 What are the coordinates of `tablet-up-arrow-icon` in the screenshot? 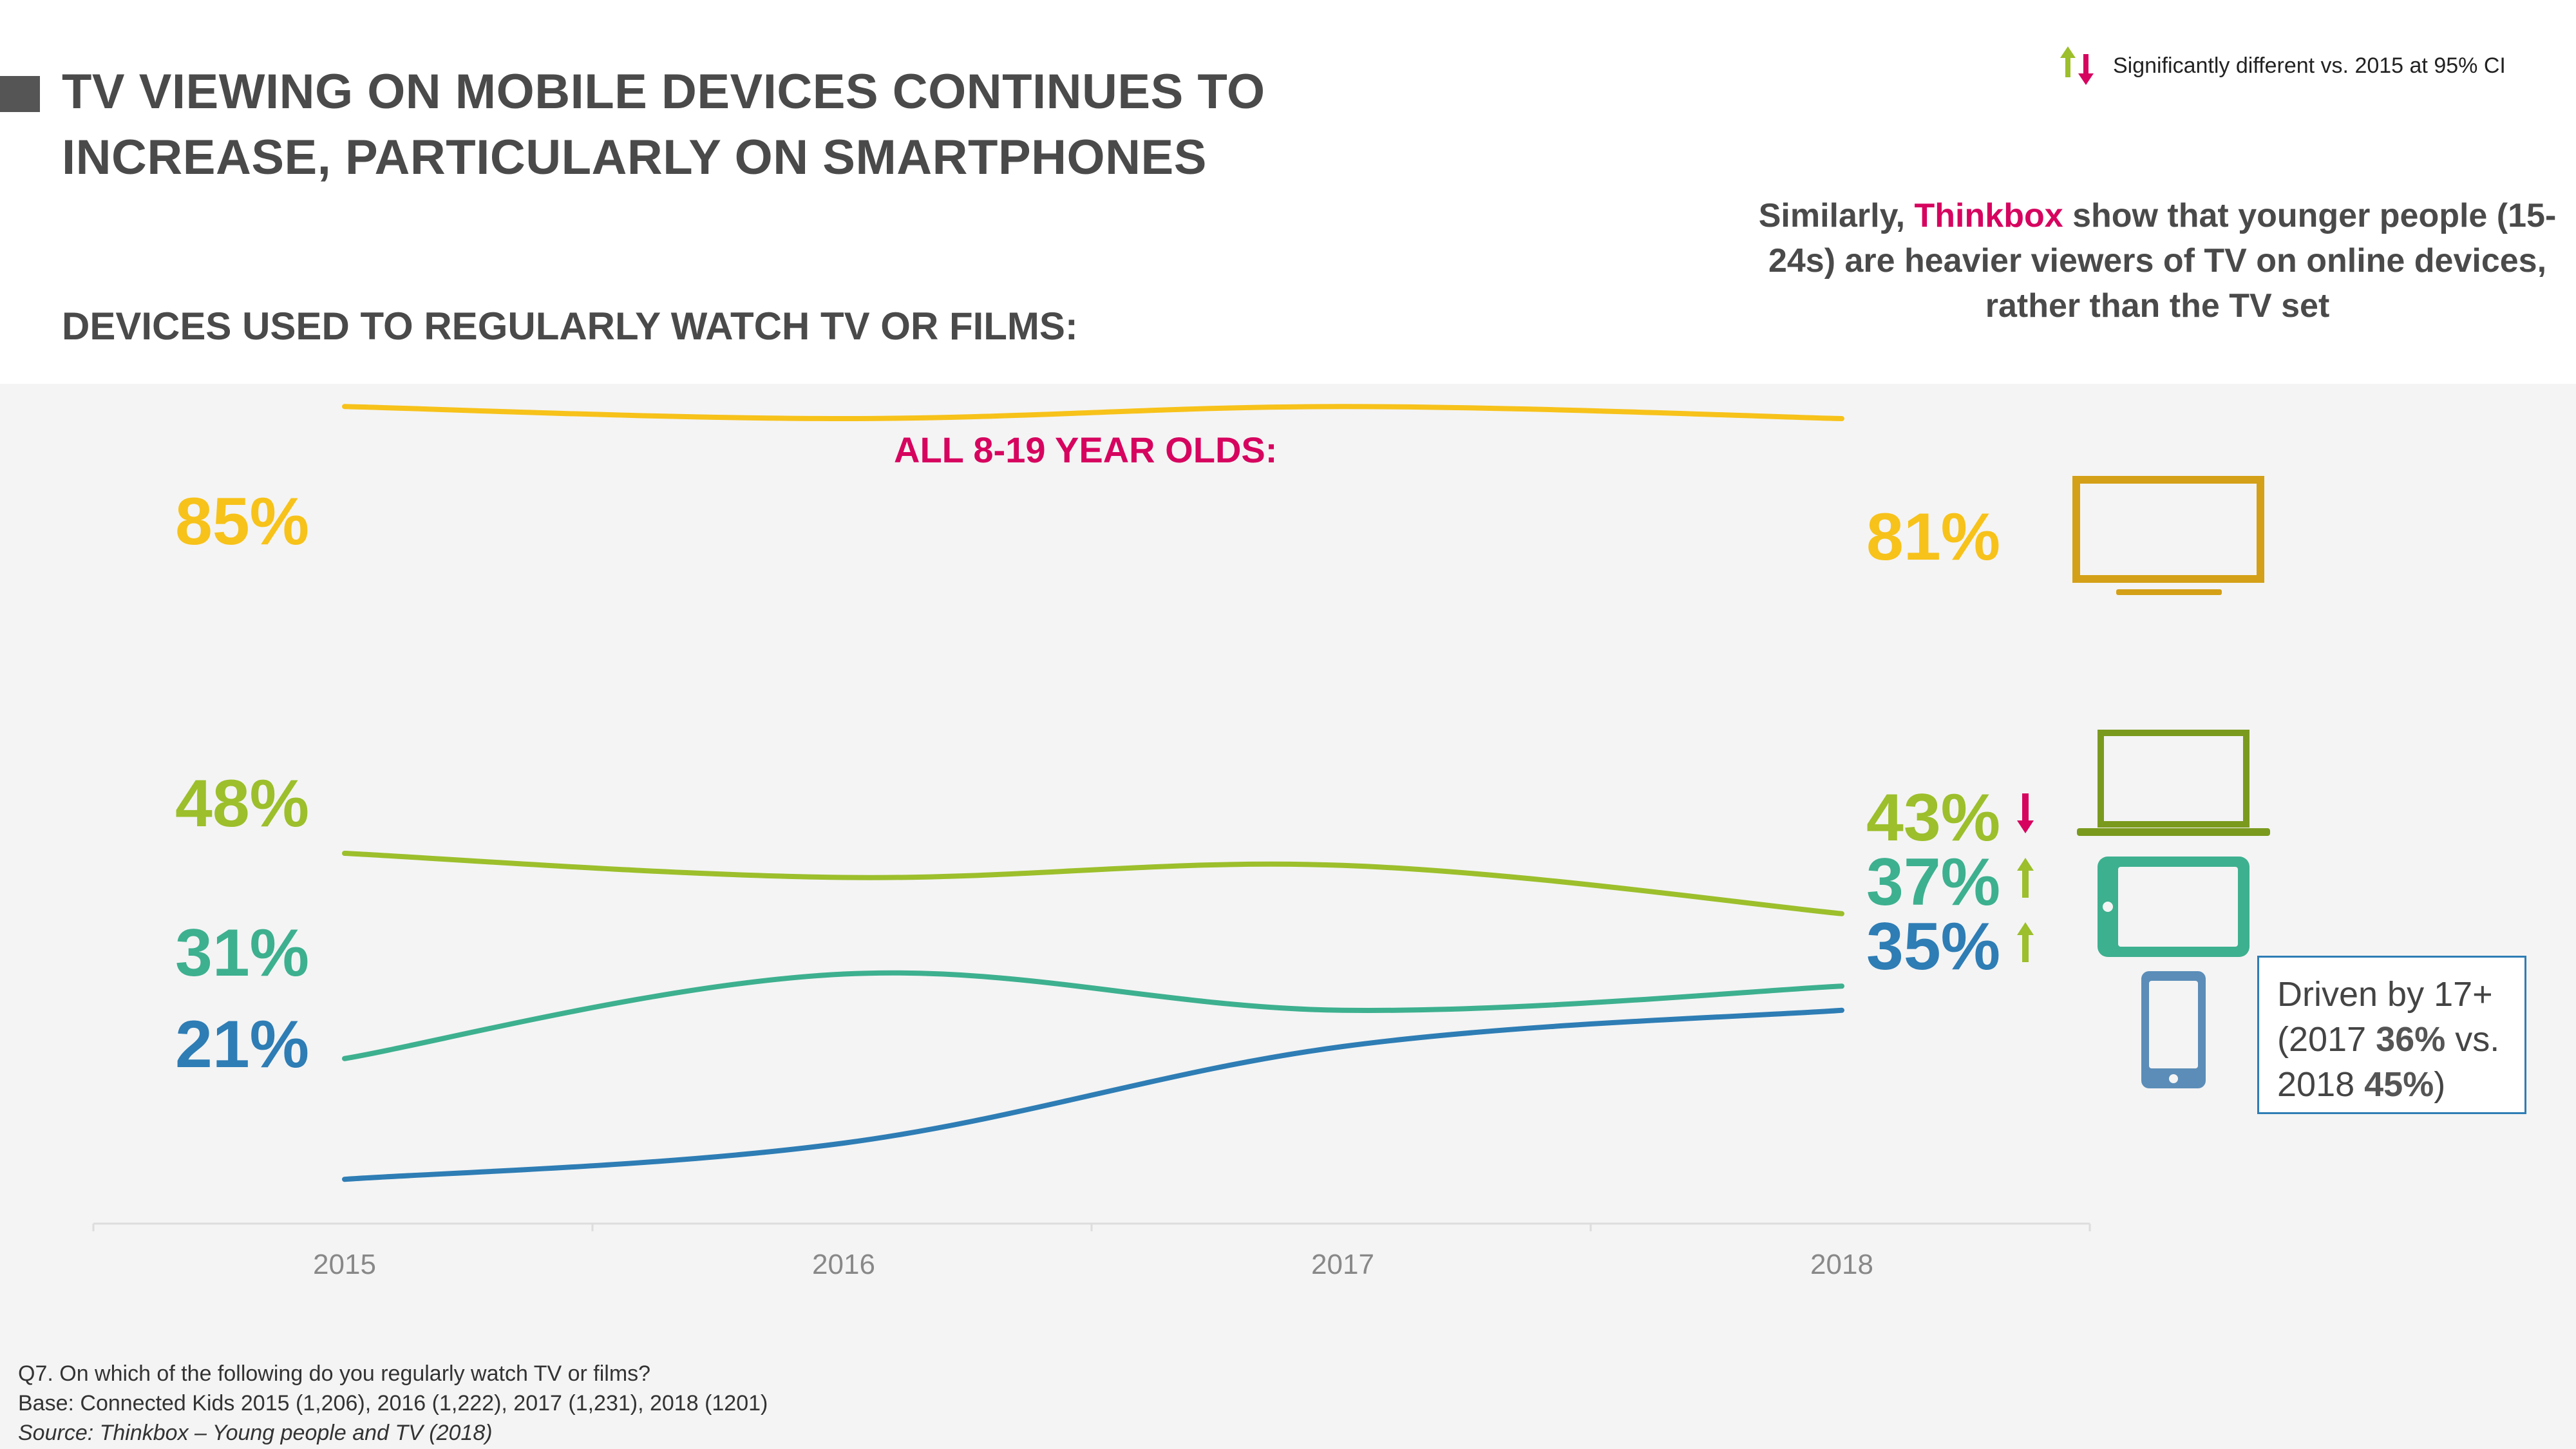 It's located at (2026, 878).